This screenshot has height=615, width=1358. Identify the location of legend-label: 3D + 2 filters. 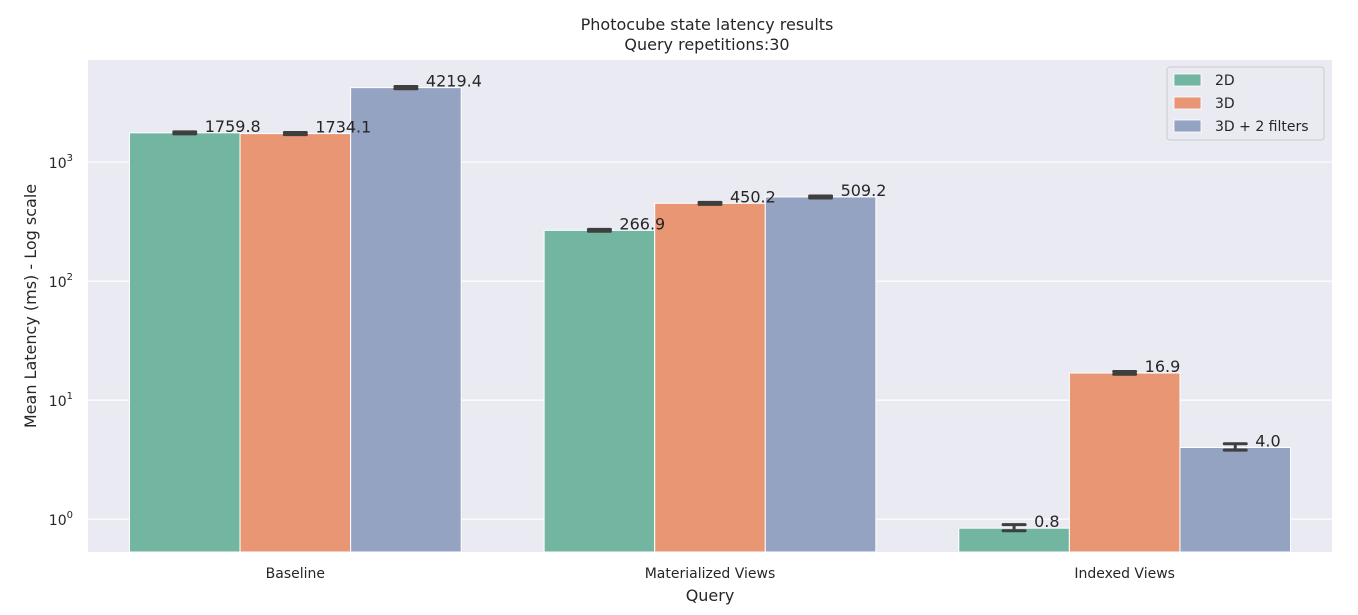
(1262, 127).